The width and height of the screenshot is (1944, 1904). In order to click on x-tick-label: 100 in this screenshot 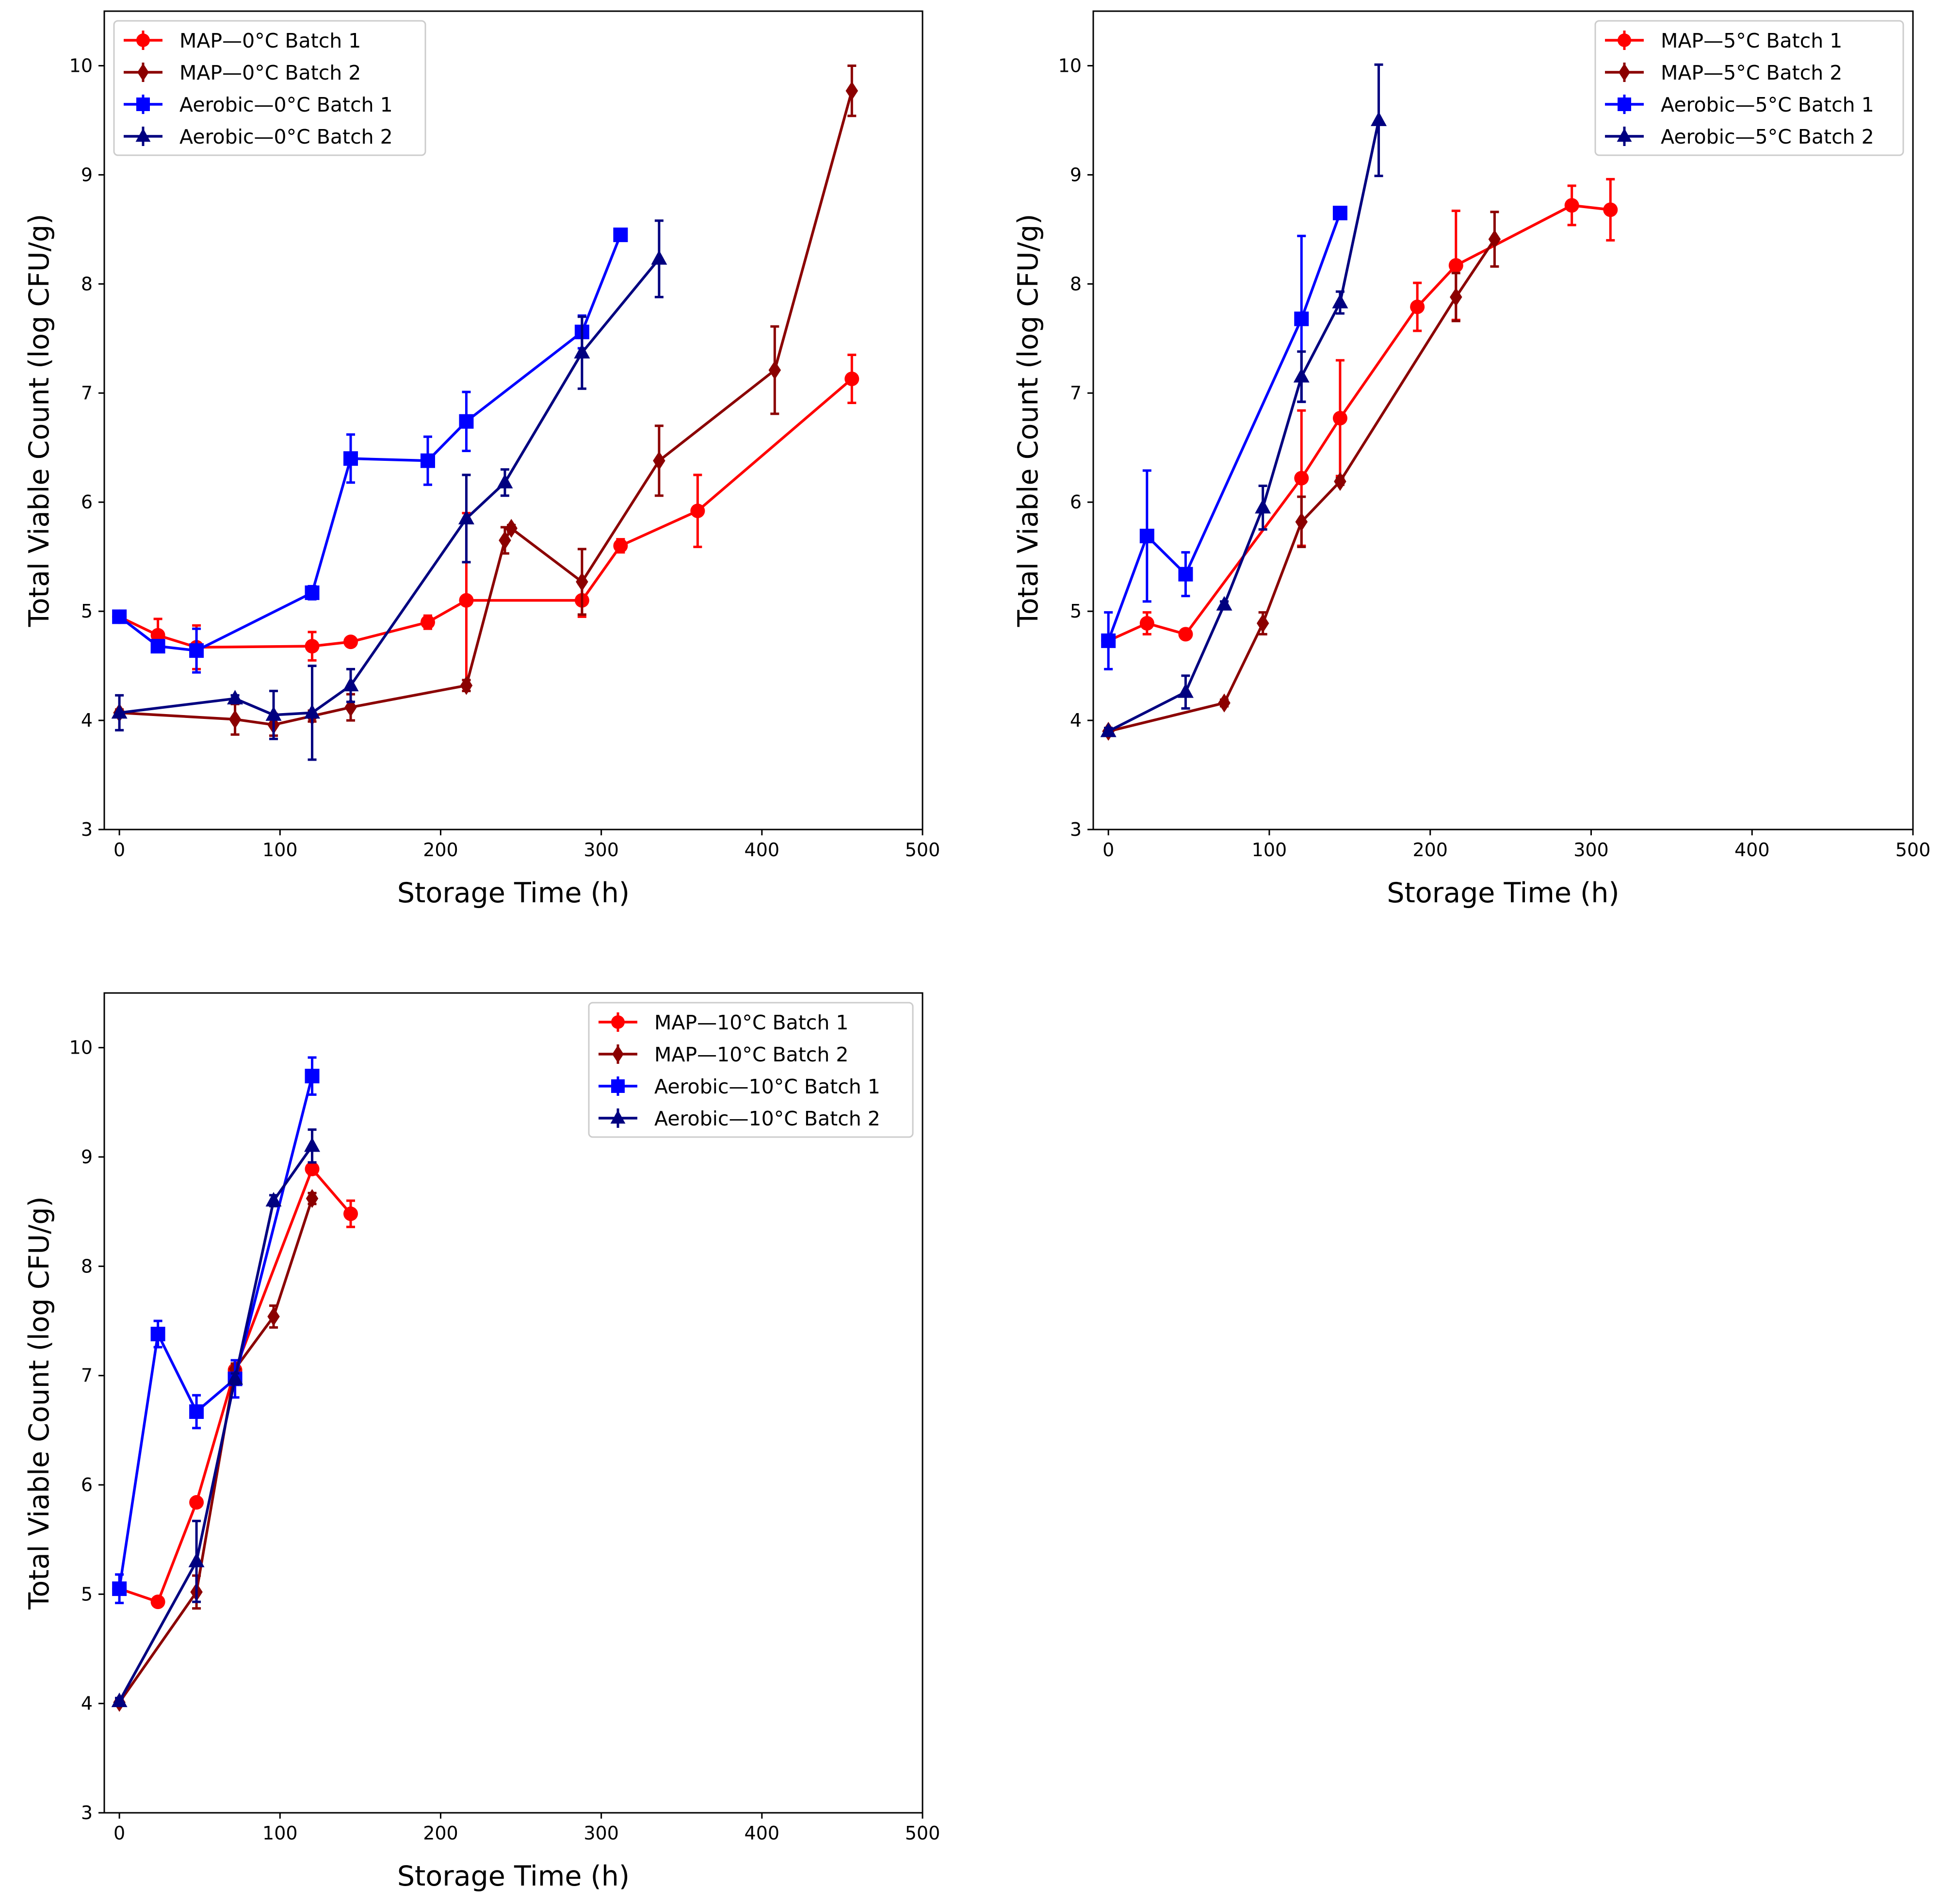, I will do `click(280, 850)`.